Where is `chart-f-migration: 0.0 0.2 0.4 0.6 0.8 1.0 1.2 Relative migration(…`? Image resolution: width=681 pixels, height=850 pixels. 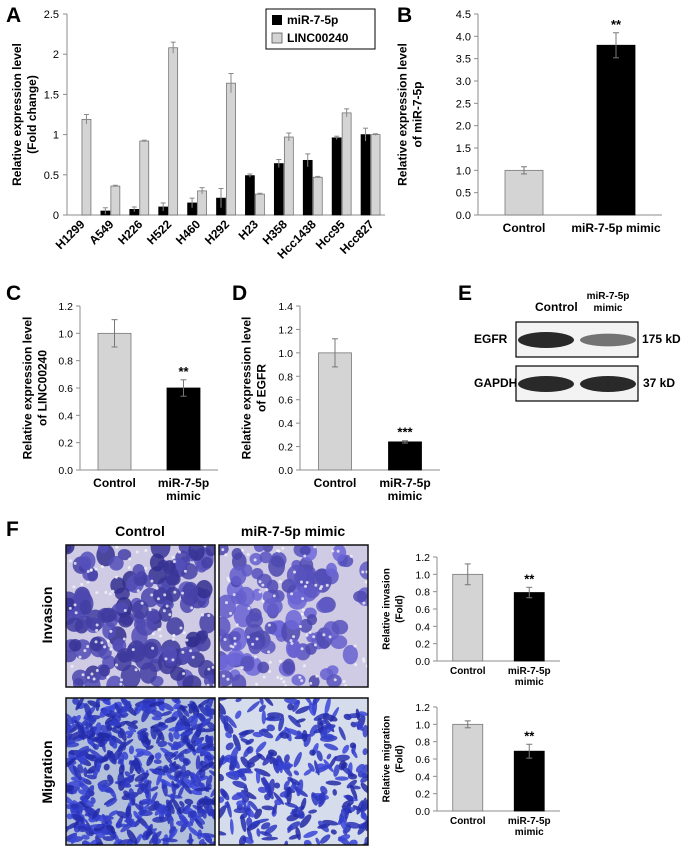 chart-f-migration: 0.0 0.2 0.4 0.6 0.8 1.0 1.2 Relative migration(… is located at coordinates (471, 770).